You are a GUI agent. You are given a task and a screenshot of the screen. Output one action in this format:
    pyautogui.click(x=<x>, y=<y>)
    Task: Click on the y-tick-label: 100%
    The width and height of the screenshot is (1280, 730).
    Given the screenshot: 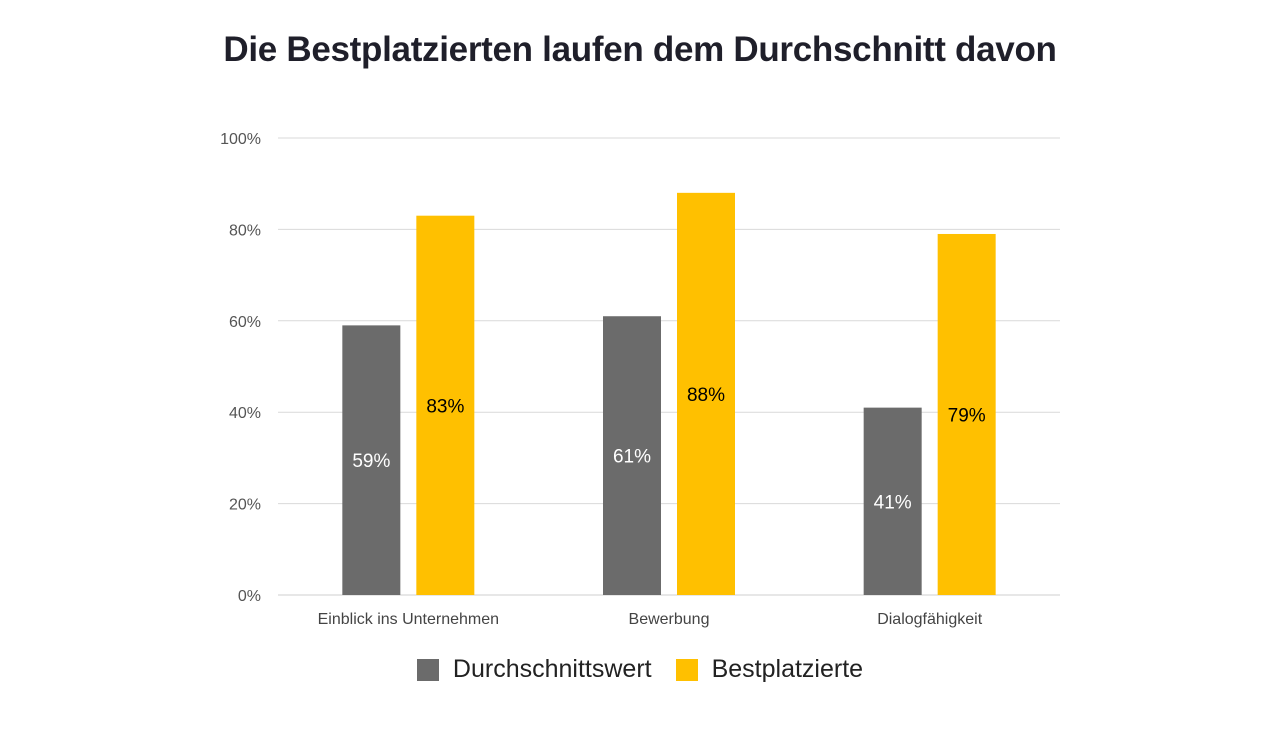 What is the action you would take?
    pyautogui.click(x=240, y=139)
    